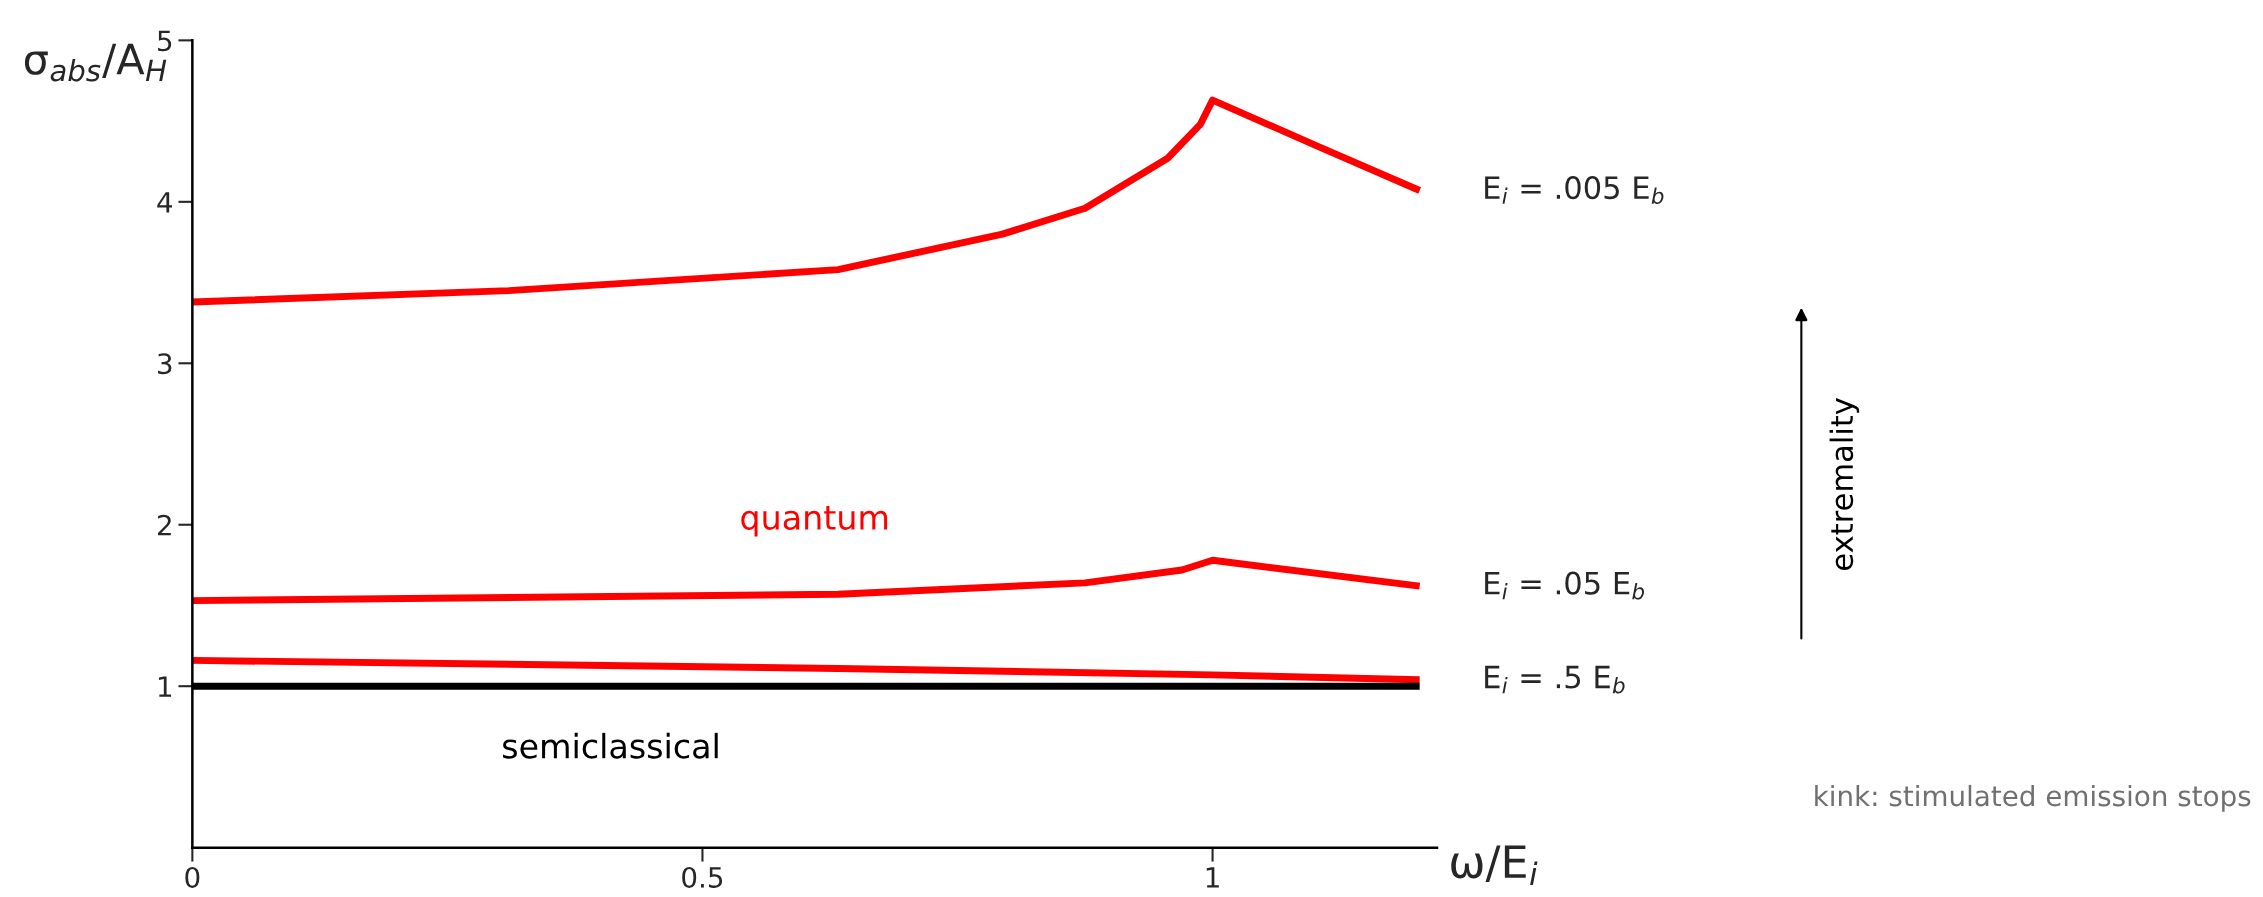  Describe the element at coordinates (165, 686) in the screenshot. I see `y-tick-label: 1` at that location.